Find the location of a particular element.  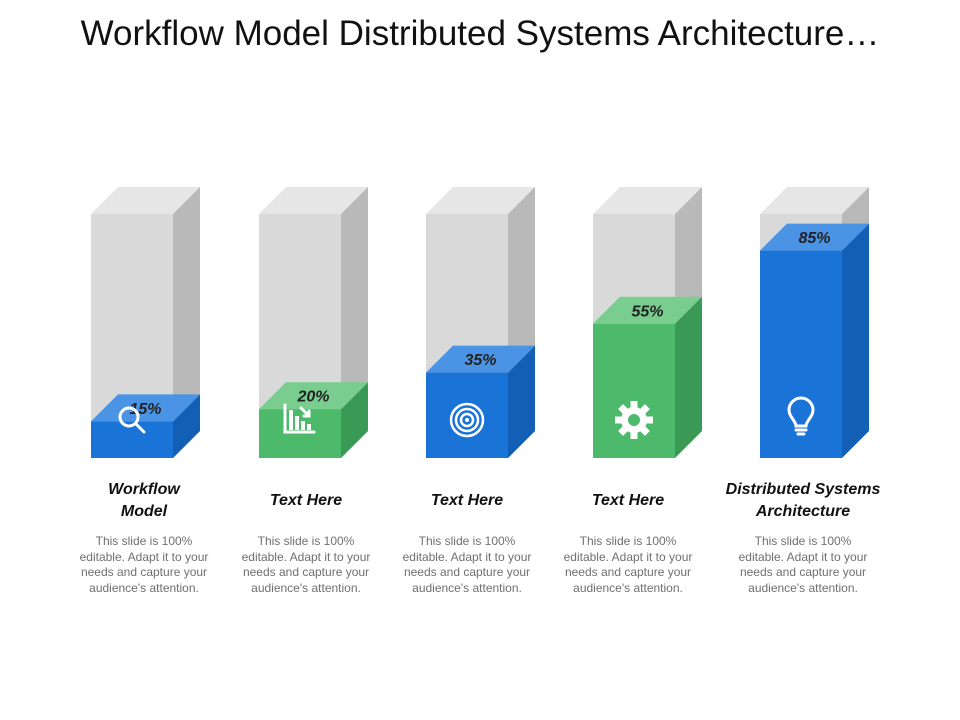

bar-3: 35% is located at coordinates (480, 322).